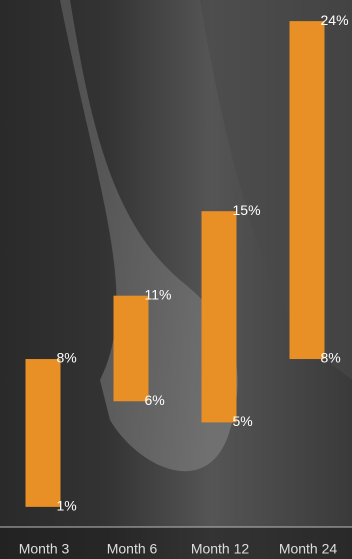 The width and height of the screenshot is (352, 559). Describe the element at coordinates (158, 294) in the screenshot. I see `value-label: 11%` at that location.